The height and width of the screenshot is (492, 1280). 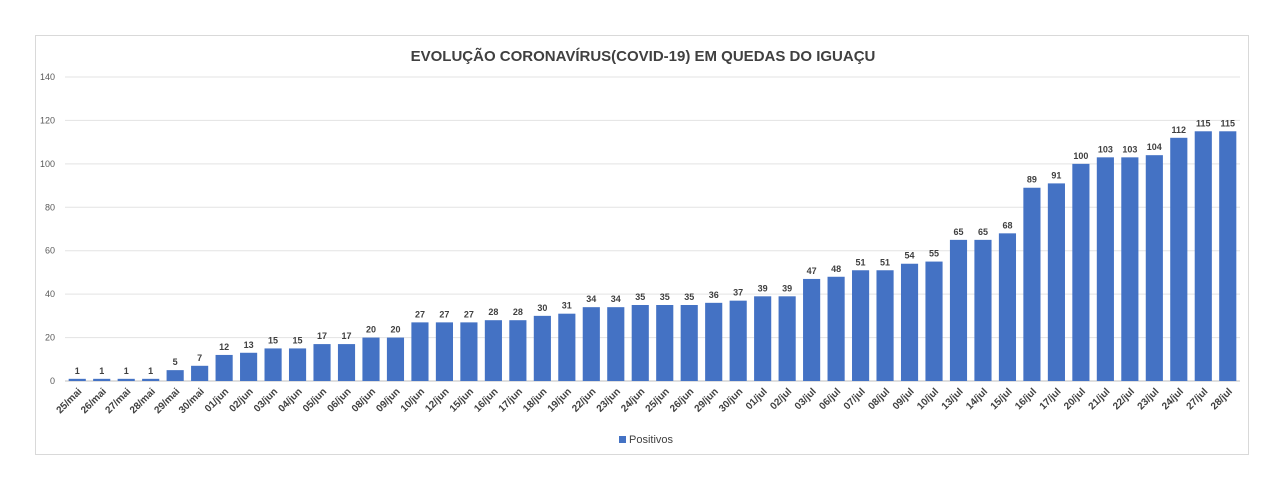 What do you see at coordinates (241, 400) in the screenshot?
I see `x-tick-label: 02/jun` at bounding box center [241, 400].